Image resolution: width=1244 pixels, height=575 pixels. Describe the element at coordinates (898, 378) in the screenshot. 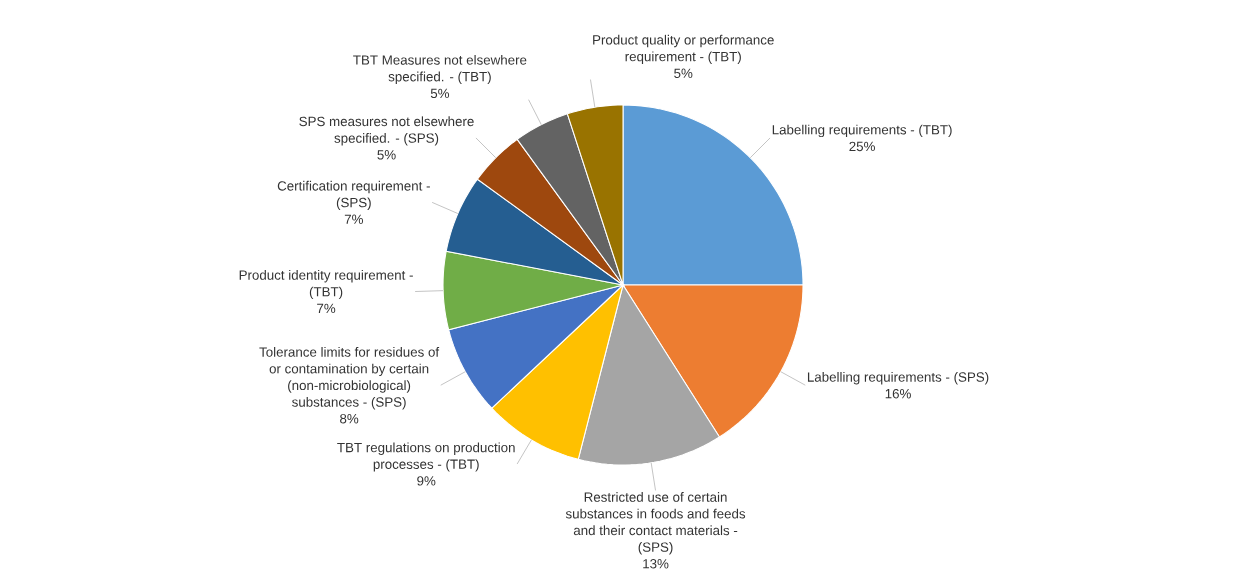

I see `slice-label: Labelling requirements - (SPS)` at that location.